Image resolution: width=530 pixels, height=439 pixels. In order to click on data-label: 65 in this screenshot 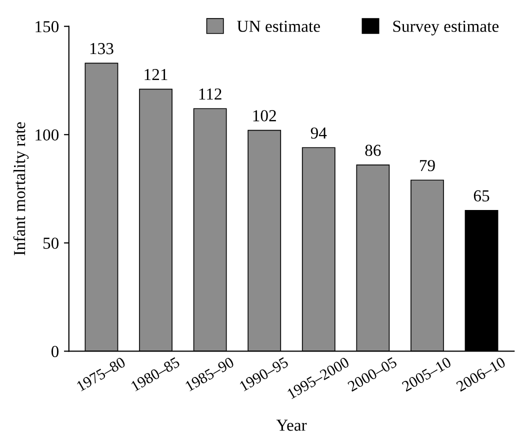, I will do `click(482, 196)`.